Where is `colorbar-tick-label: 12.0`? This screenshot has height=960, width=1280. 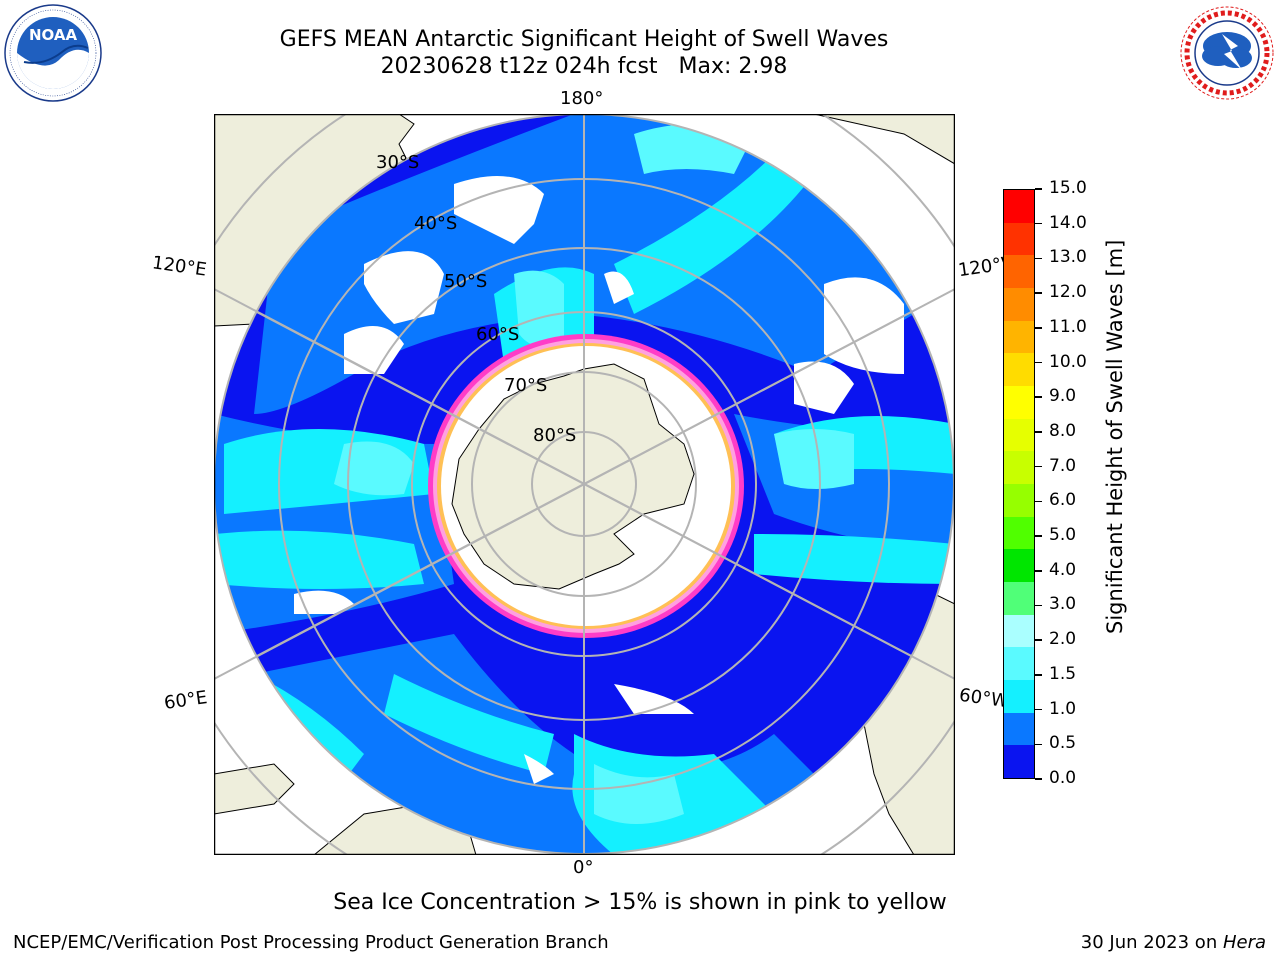
colorbar-tick-label: 12.0 is located at coordinates (1068, 292).